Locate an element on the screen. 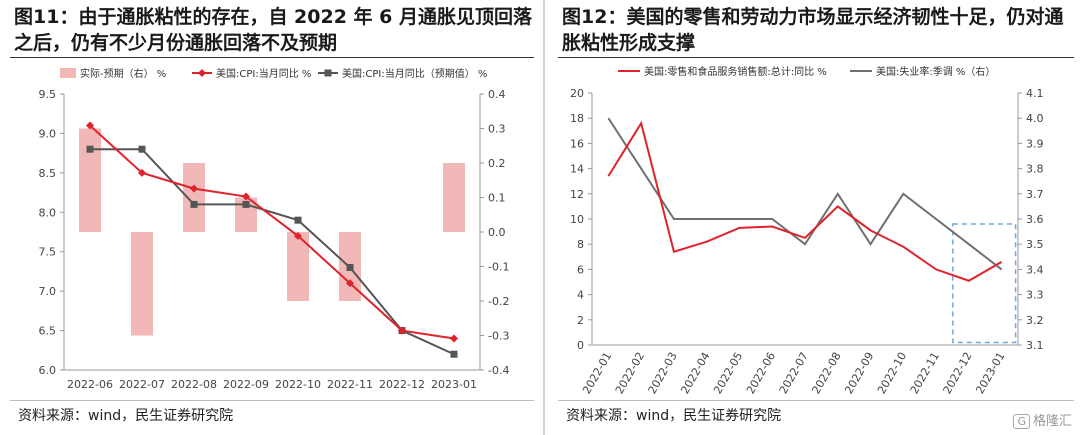 This screenshot has width=1080, height=435. y-tick-label-right: 3.8 is located at coordinates (1035, 169).